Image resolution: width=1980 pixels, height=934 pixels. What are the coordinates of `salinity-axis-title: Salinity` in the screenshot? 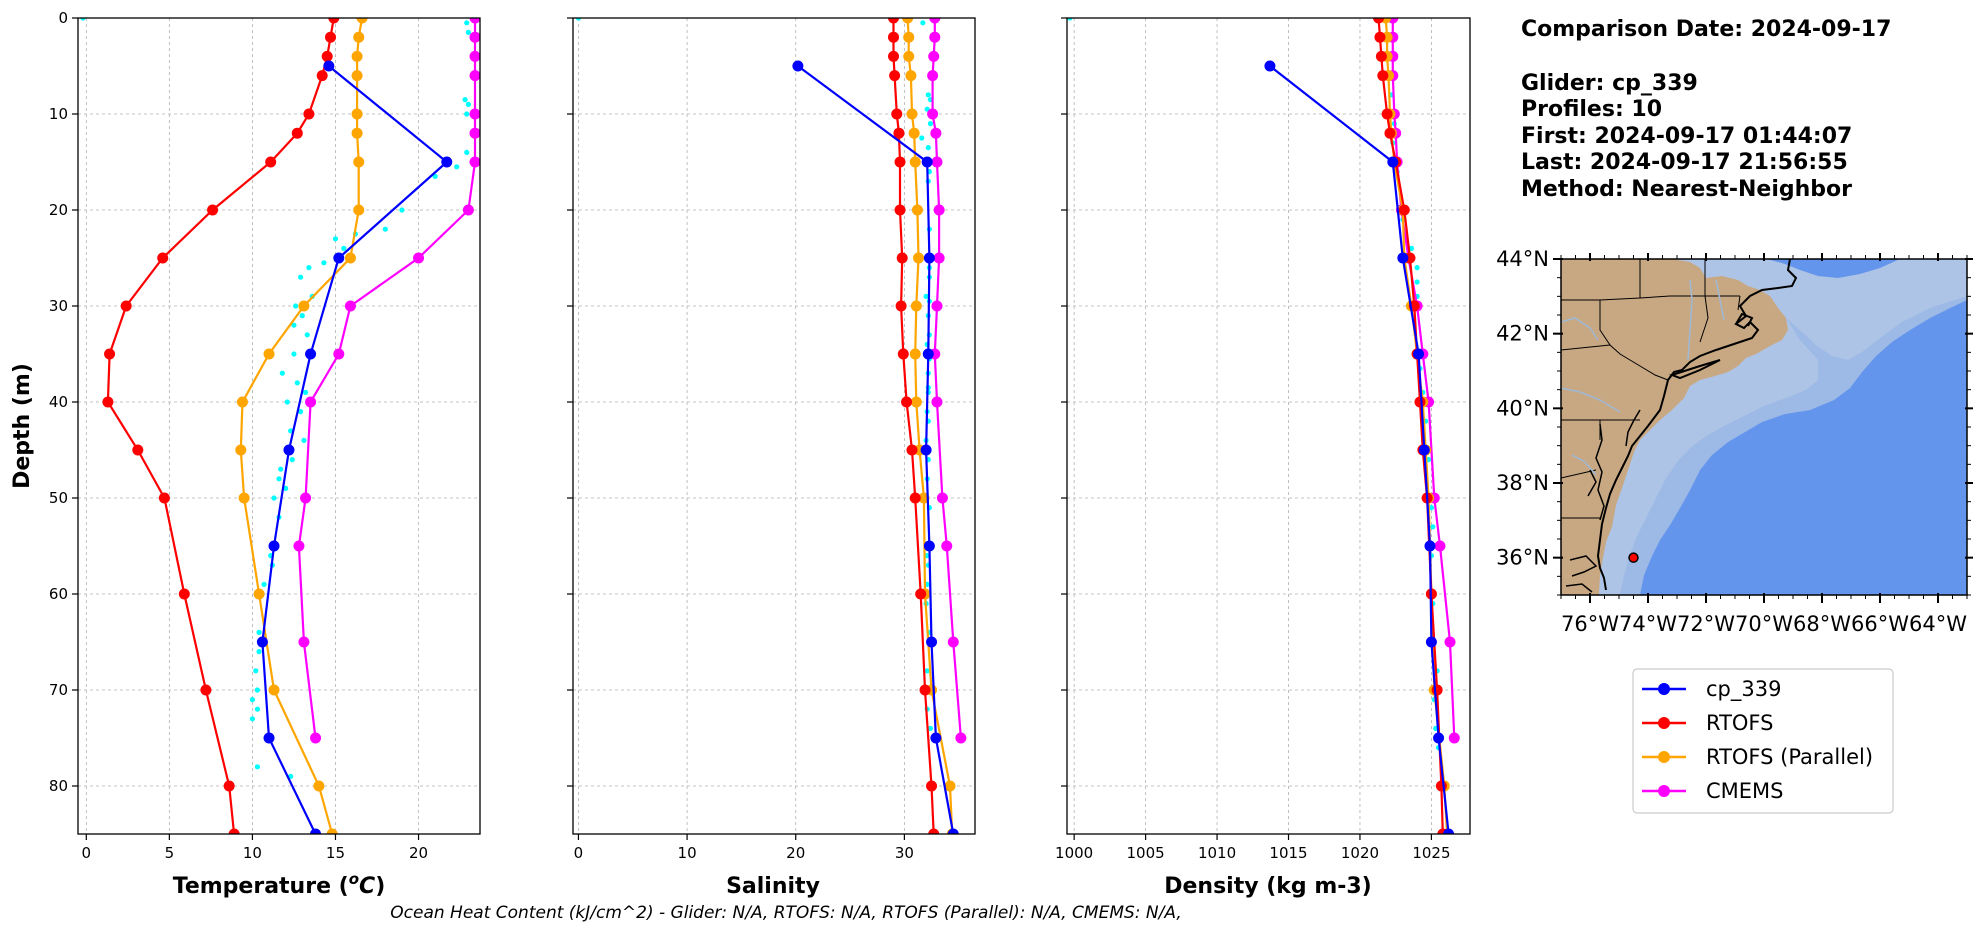 It's located at (773, 886).